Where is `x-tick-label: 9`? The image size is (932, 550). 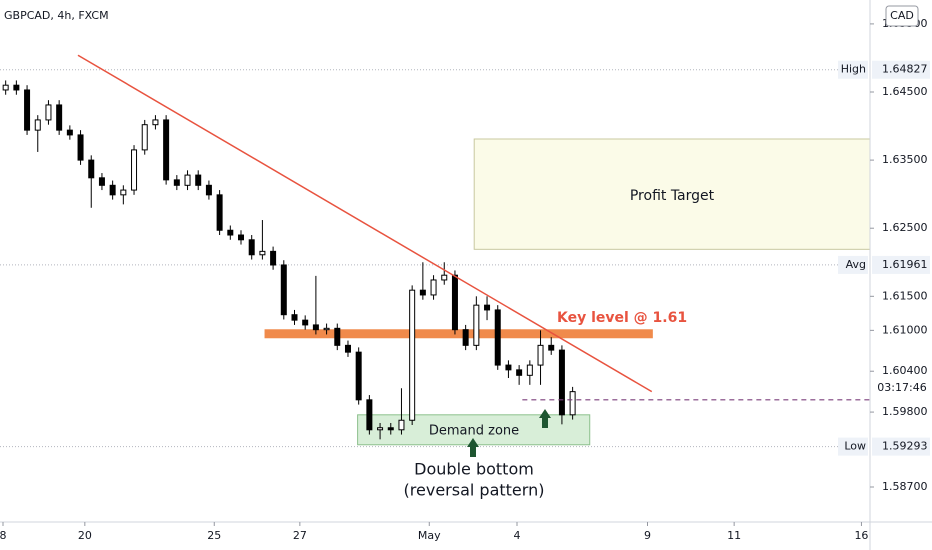
x-tick-label: 9 is located at coordinates (647, 535).